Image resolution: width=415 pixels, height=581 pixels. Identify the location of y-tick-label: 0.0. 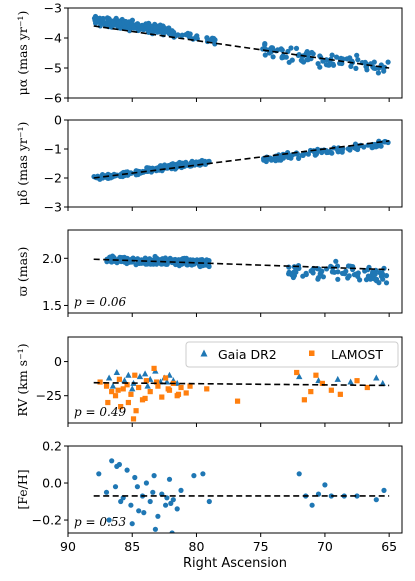
(52, 483).